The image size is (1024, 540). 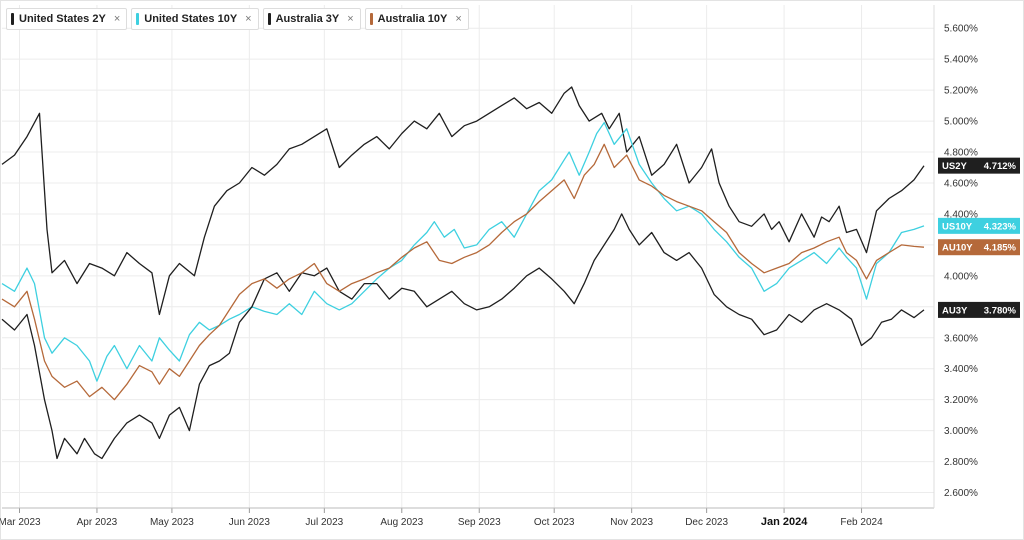 I want to click on legend-label: United States 10Y, so click(x=191, y=19).